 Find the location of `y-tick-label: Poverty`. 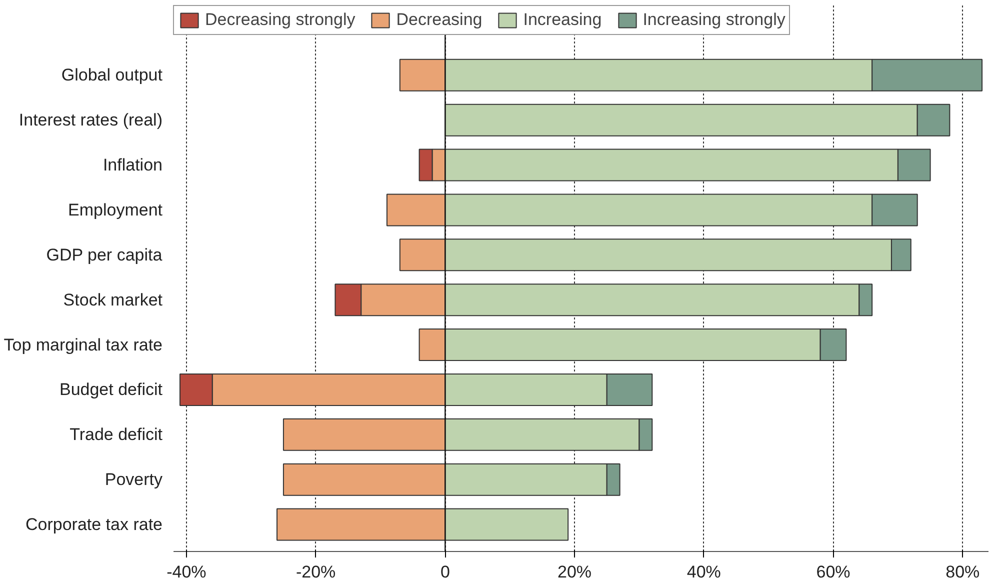

y-tick-label: Poverty is located at coordinates (133, 480).